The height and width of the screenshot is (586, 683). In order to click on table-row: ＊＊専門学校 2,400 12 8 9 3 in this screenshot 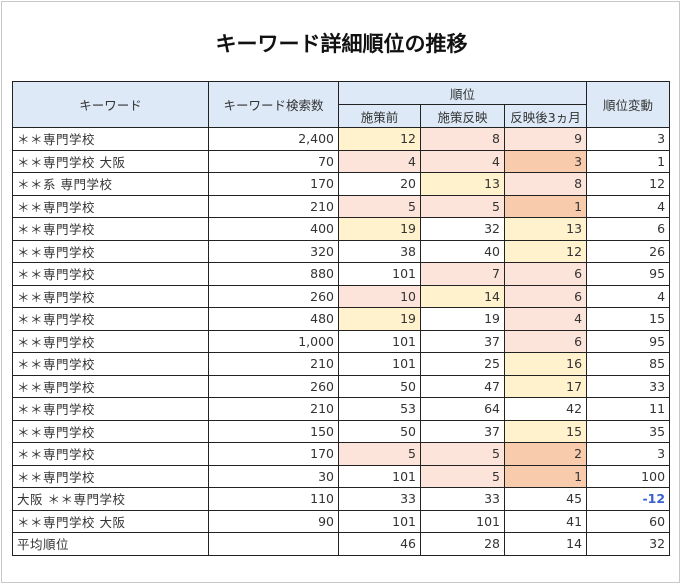, I will do `click(341, 139)`.